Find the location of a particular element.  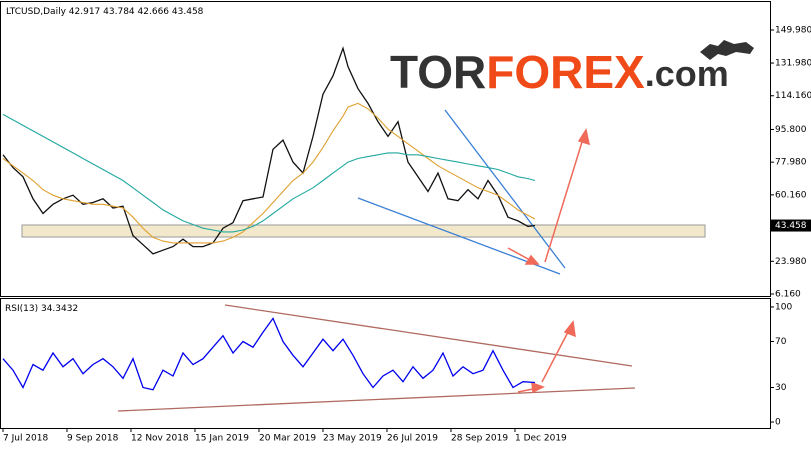

y-tick-label: 131.980 is located at coordinates (793, 64).